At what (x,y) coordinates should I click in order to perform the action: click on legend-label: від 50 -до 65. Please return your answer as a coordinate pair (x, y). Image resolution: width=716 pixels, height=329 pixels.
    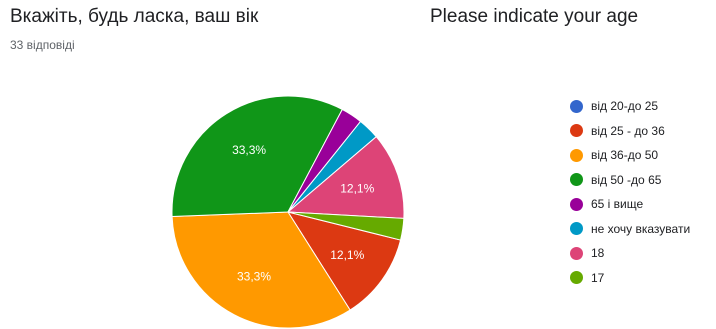
    Looking at the image, I should click on (626, 179).